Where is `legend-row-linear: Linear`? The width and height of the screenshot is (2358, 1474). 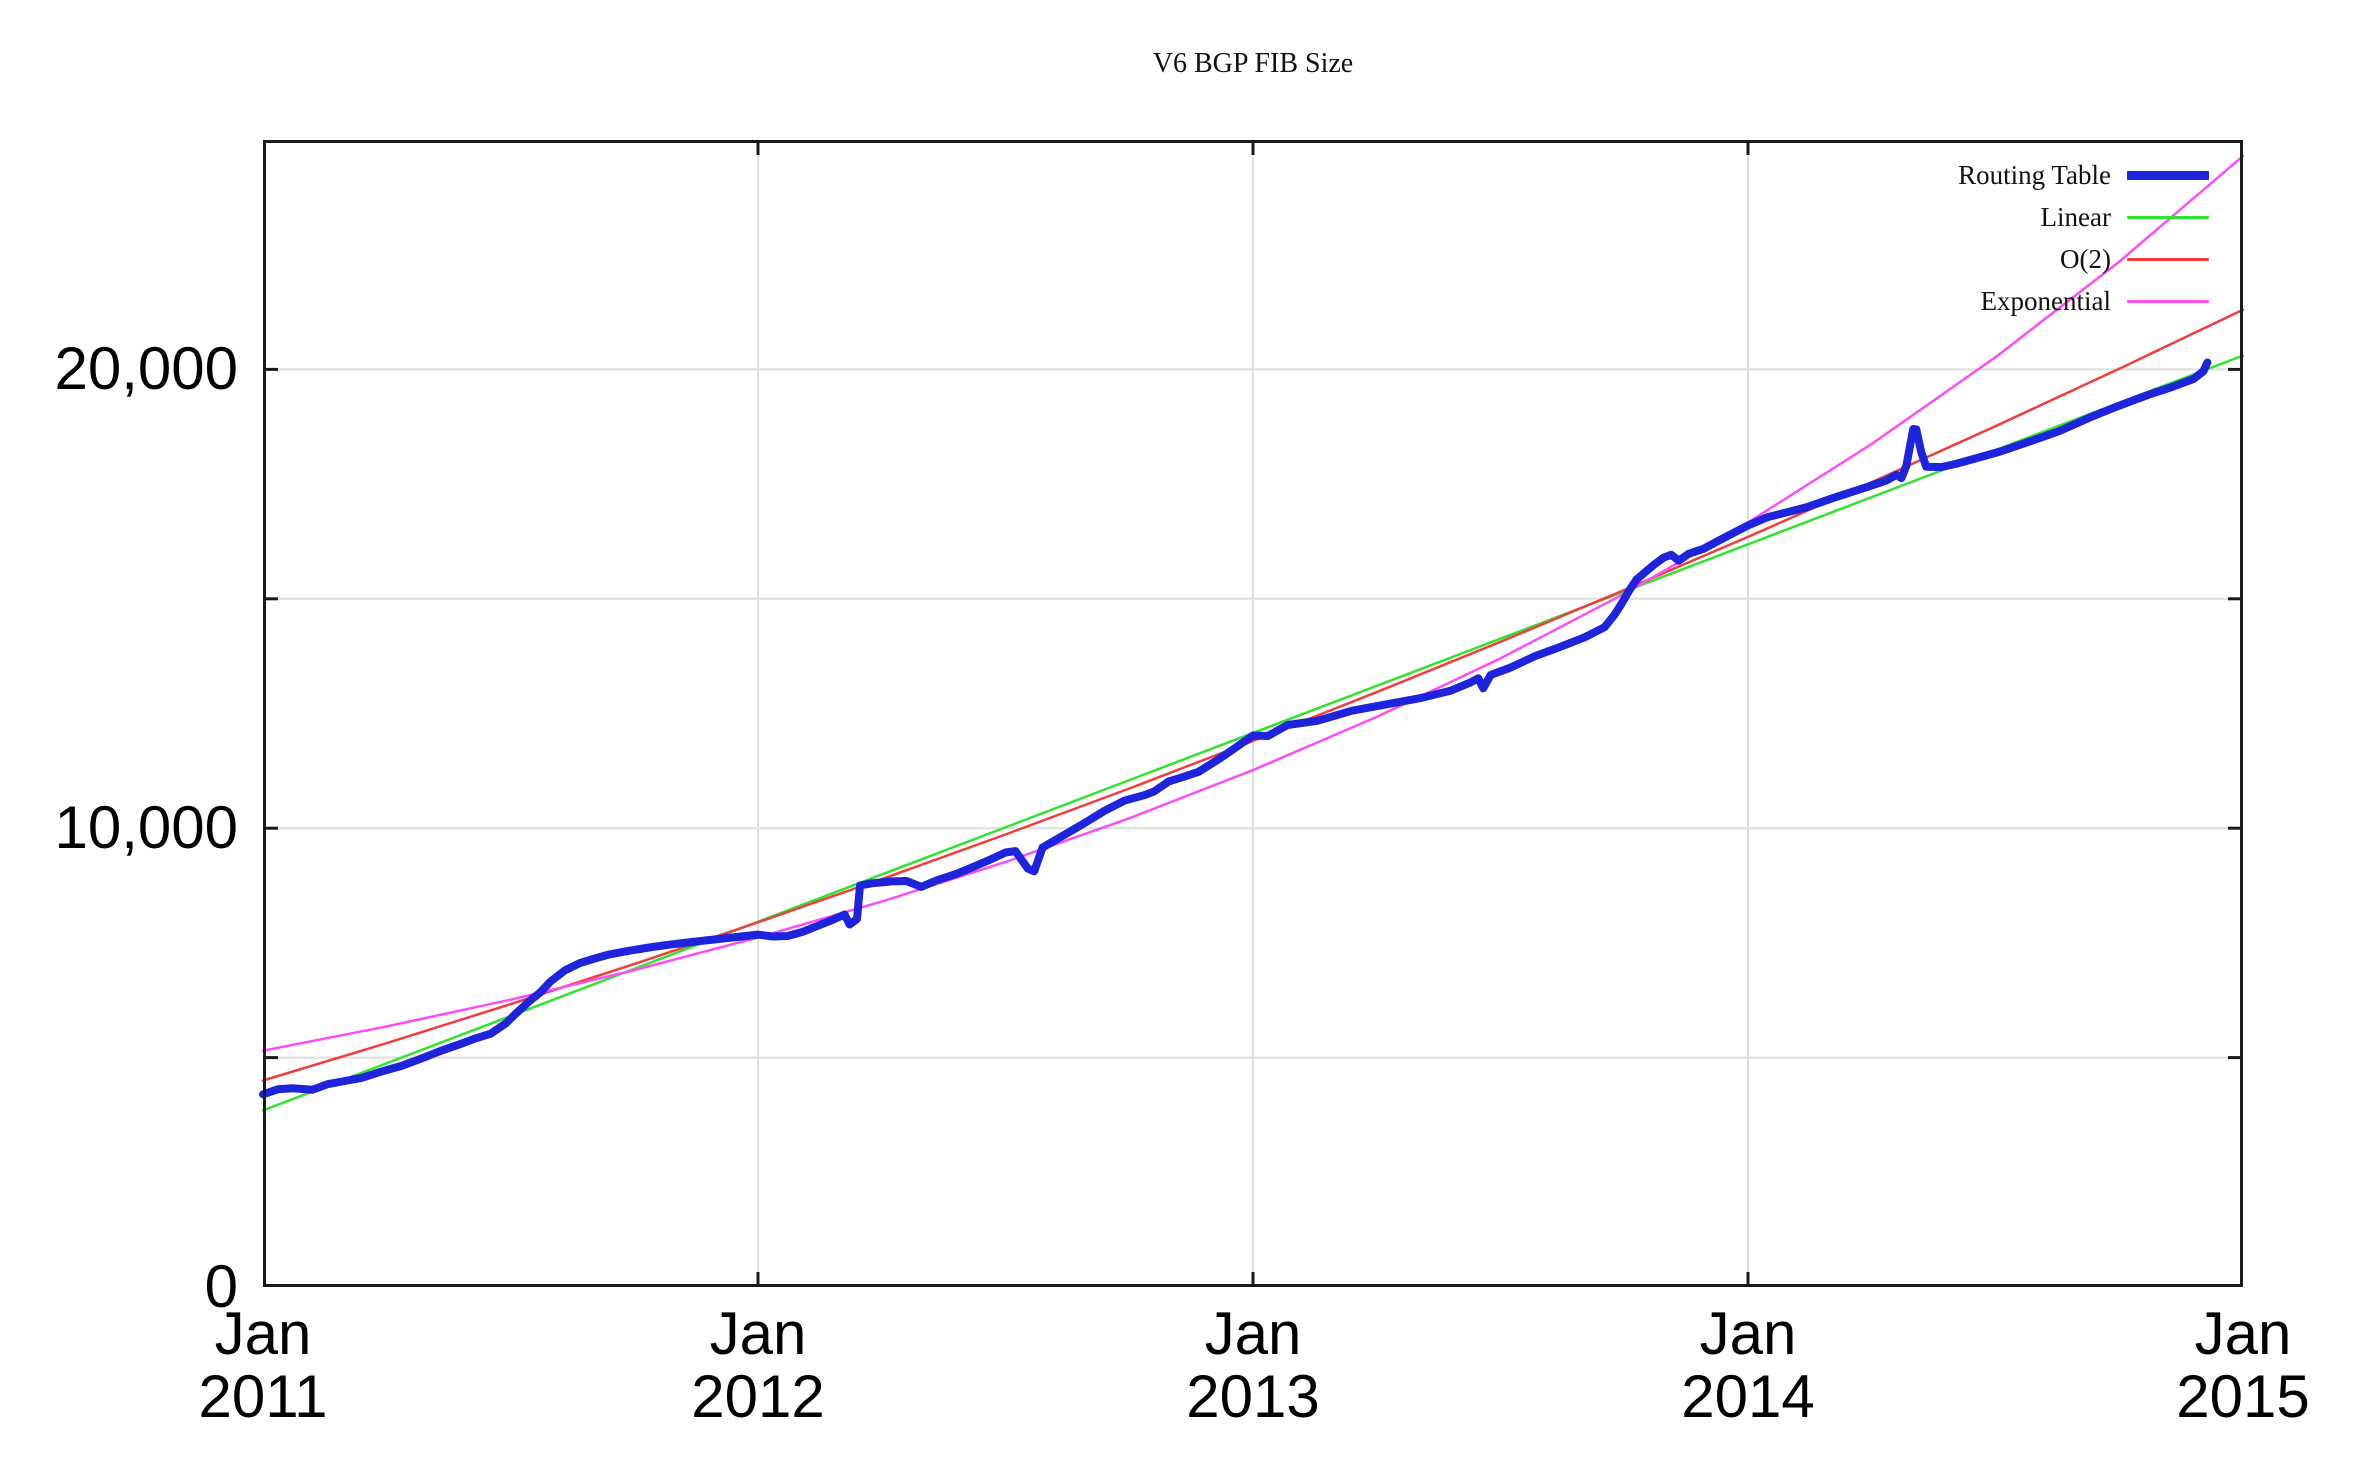
legend-row-linear: Linear is located at coordinates (2083, 217).